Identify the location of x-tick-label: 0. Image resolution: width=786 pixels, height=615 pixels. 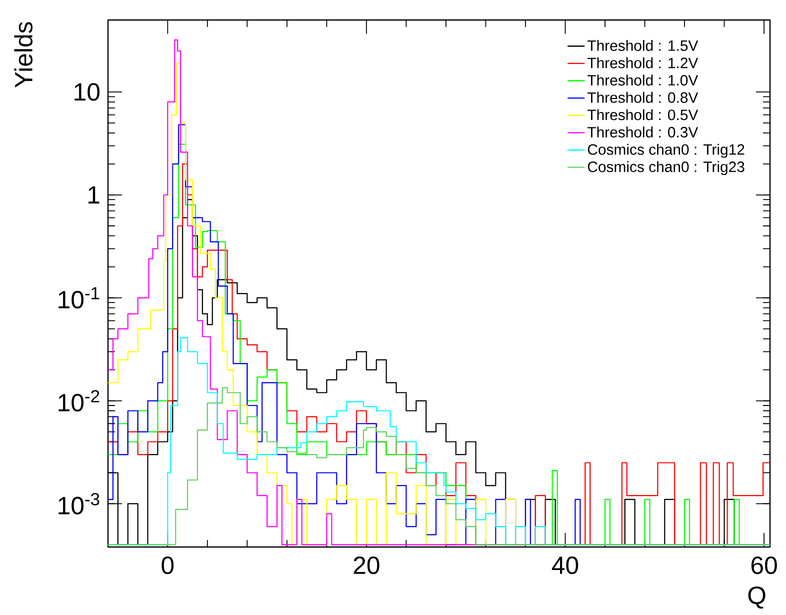
(168, 565).